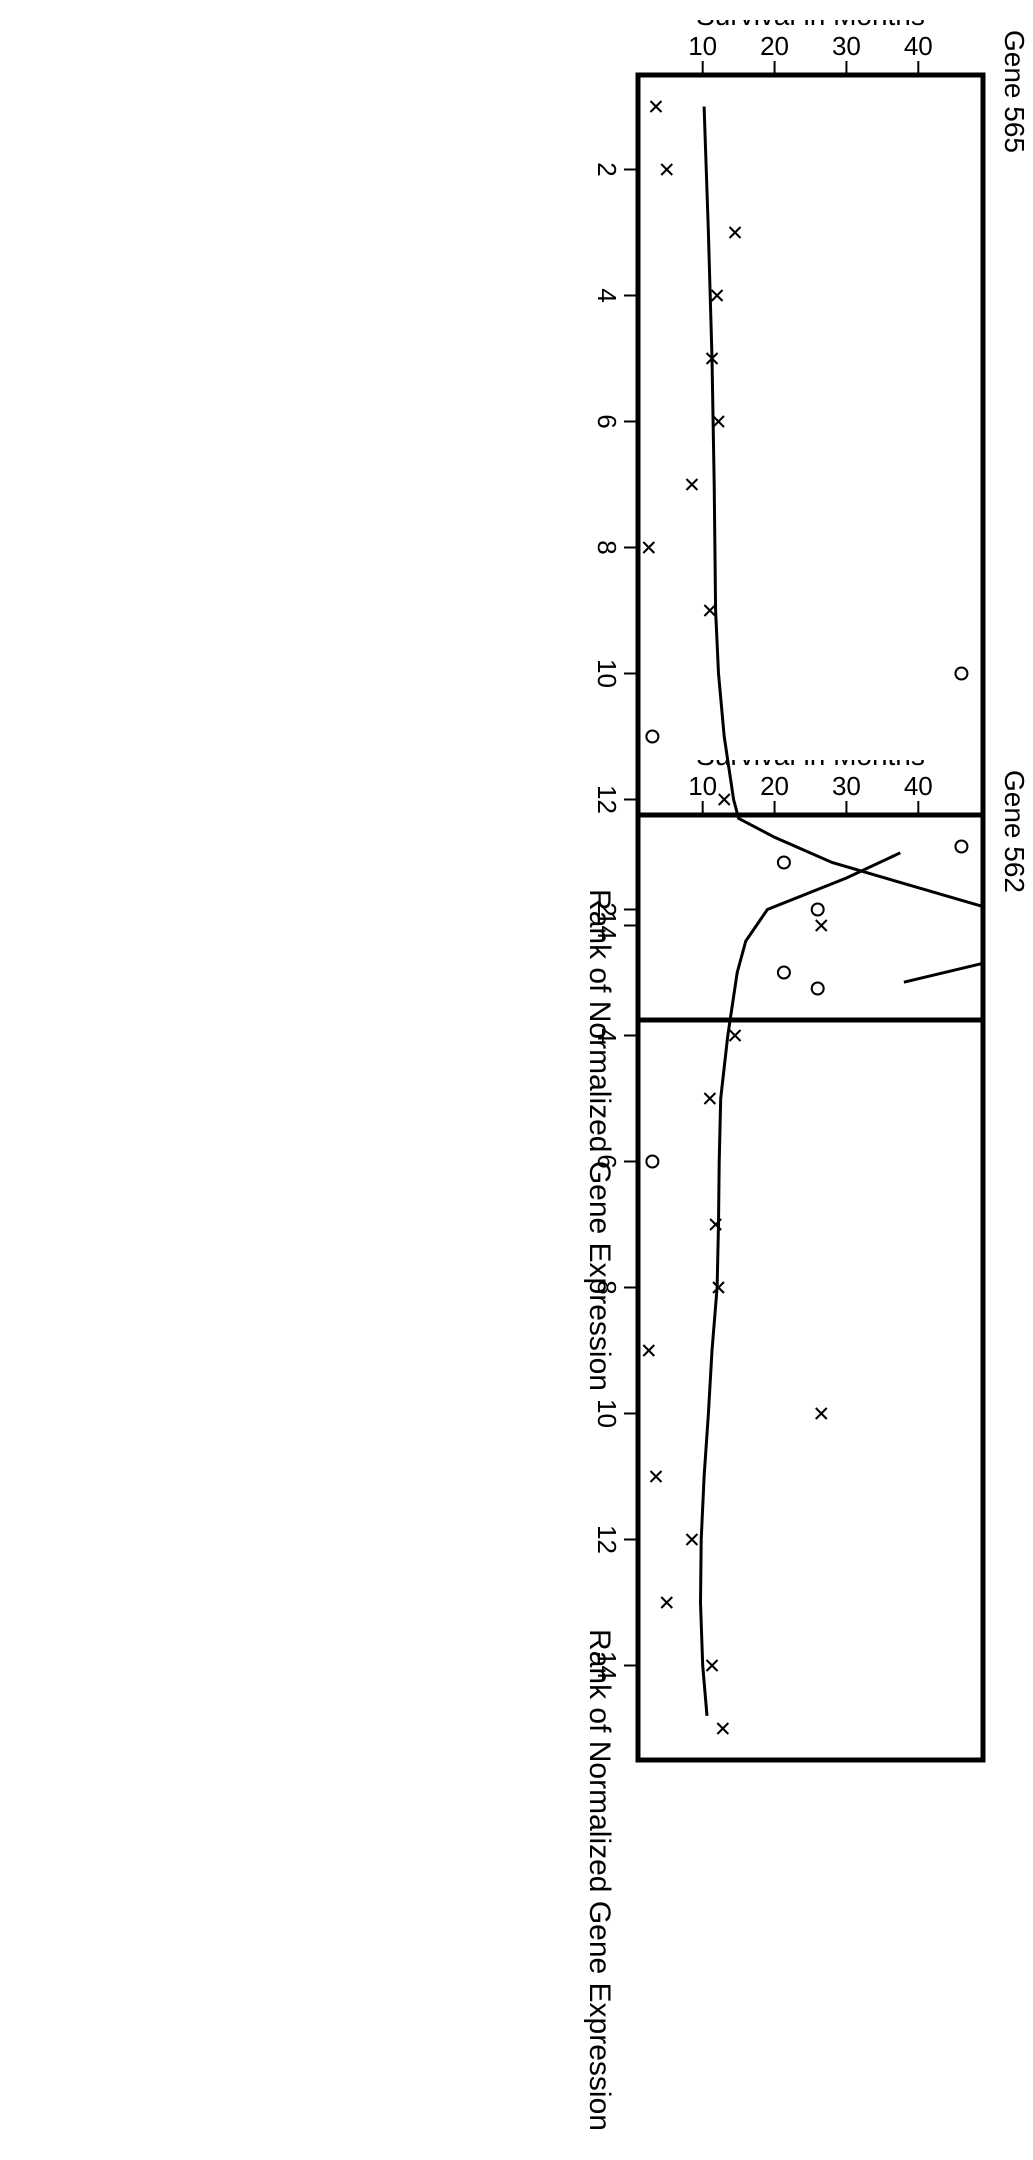 The image size is (1033, 2160). What do you see at coordinates (607, 925) in the screenshot?
I see `x-tick-label: 14` at bounding box center [607, 925].